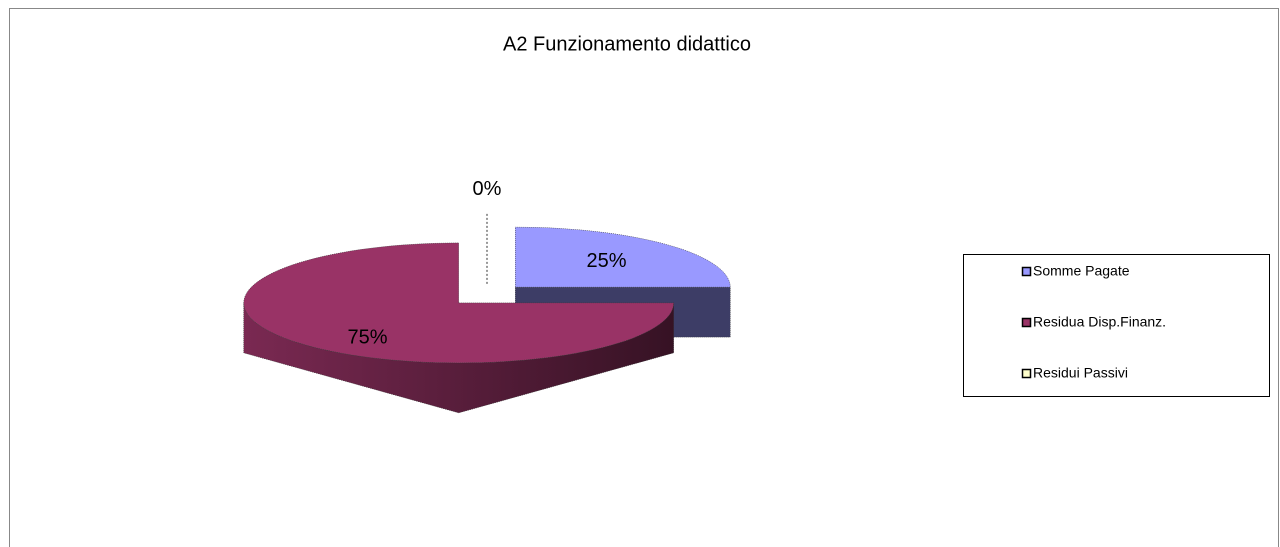 The width and height of the screenshot is (1280, 547). Describe the element at coordinates (1080, 373) in the screenshot. I see `legend-label: Residui Passivi` at that location.